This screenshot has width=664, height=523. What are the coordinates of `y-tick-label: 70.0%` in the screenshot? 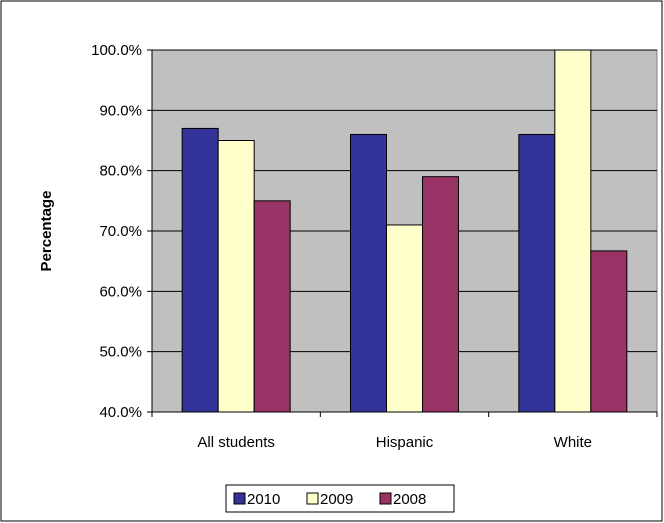 It's located at (120, 231).